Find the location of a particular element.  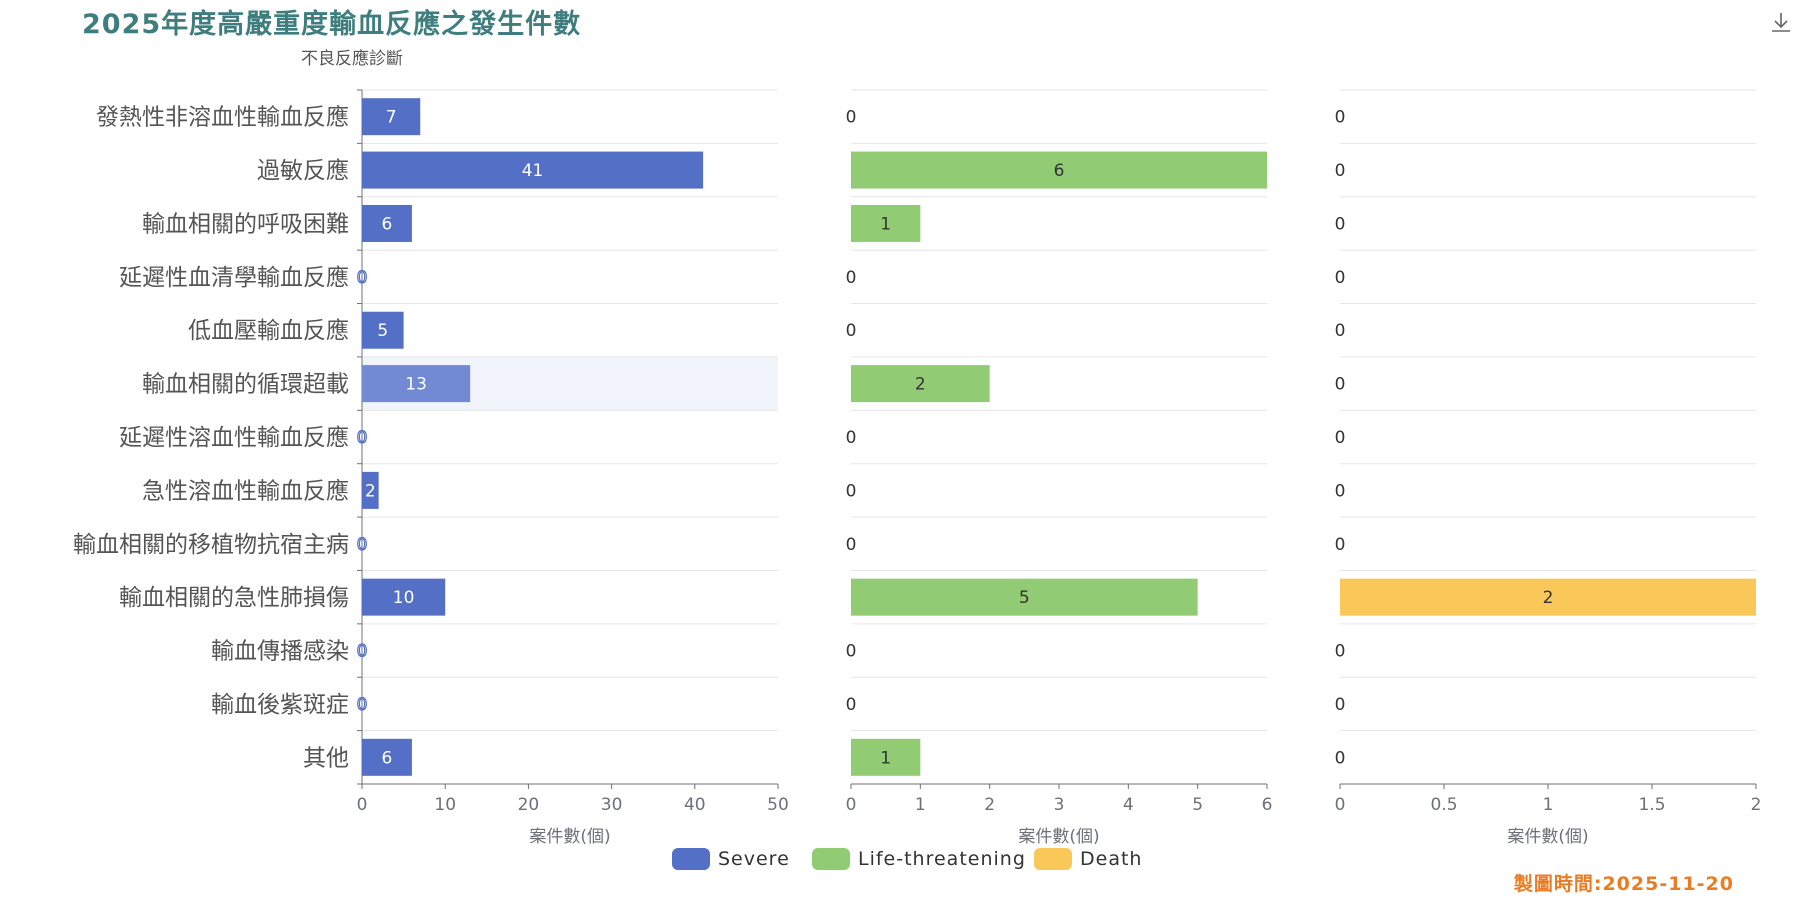

x-tick-label-severe: 50 is located at coordinates (778, 805).